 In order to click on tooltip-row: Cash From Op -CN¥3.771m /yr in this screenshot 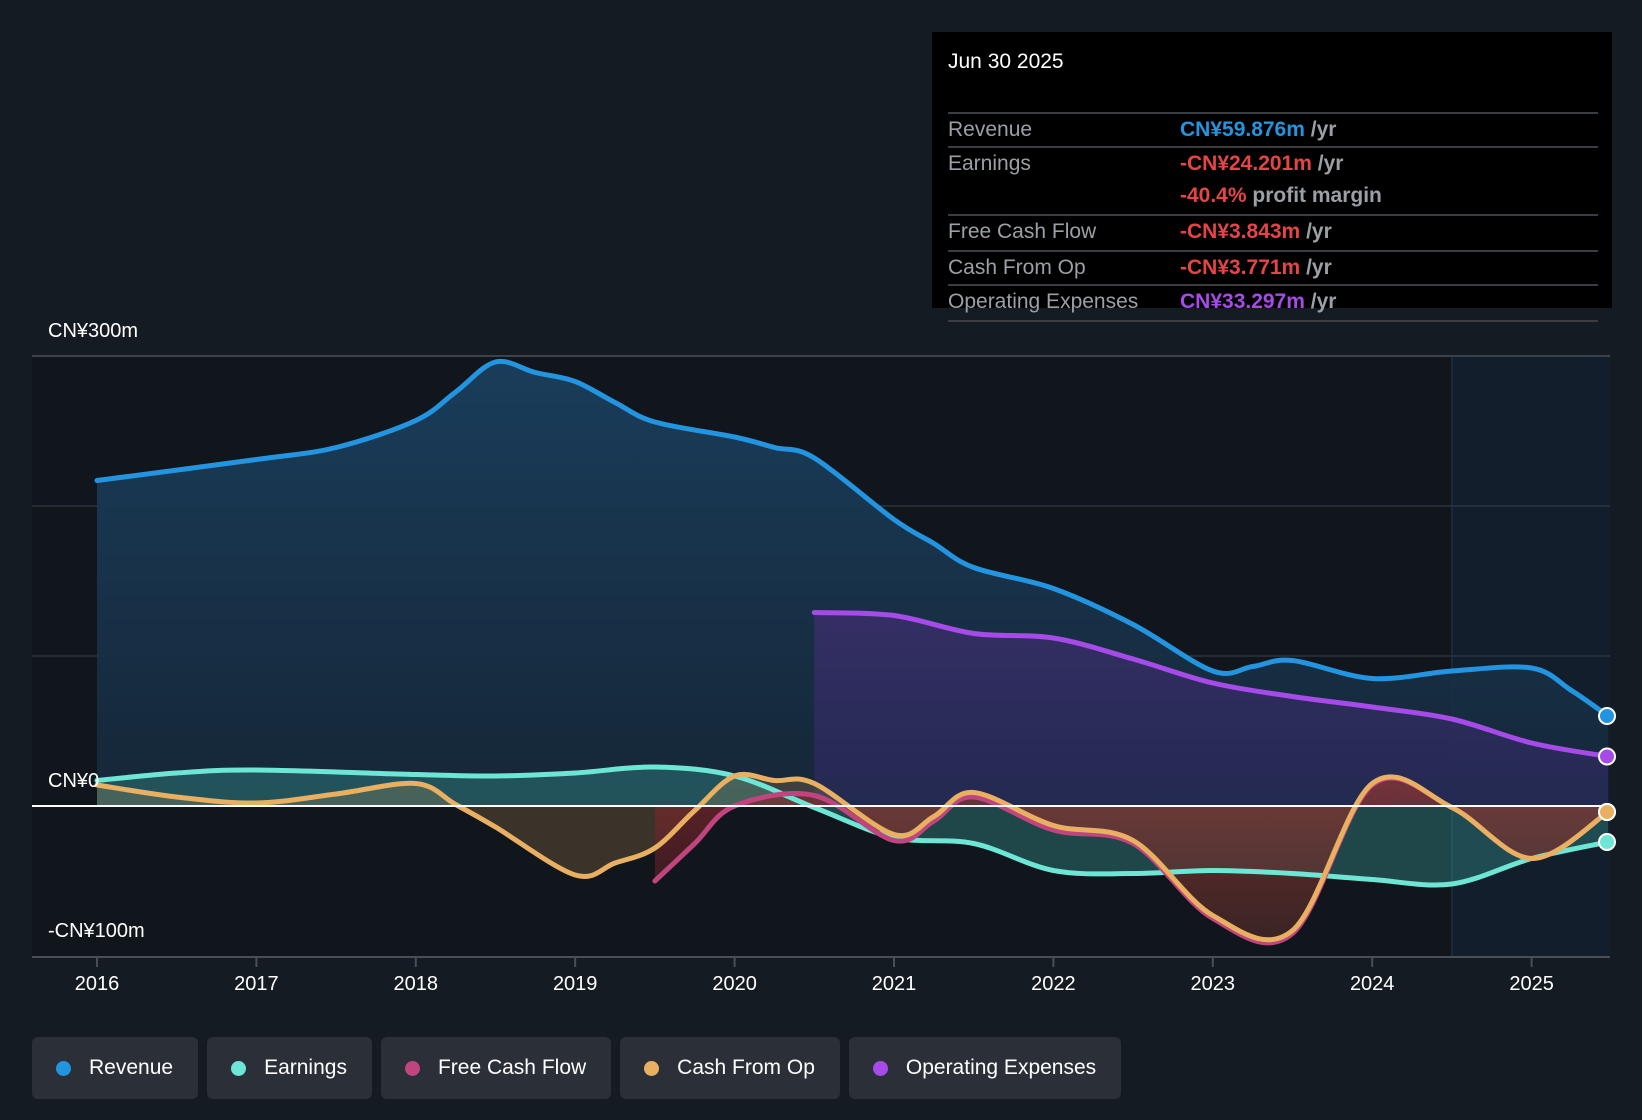, I will do `click(1273, 268)`.